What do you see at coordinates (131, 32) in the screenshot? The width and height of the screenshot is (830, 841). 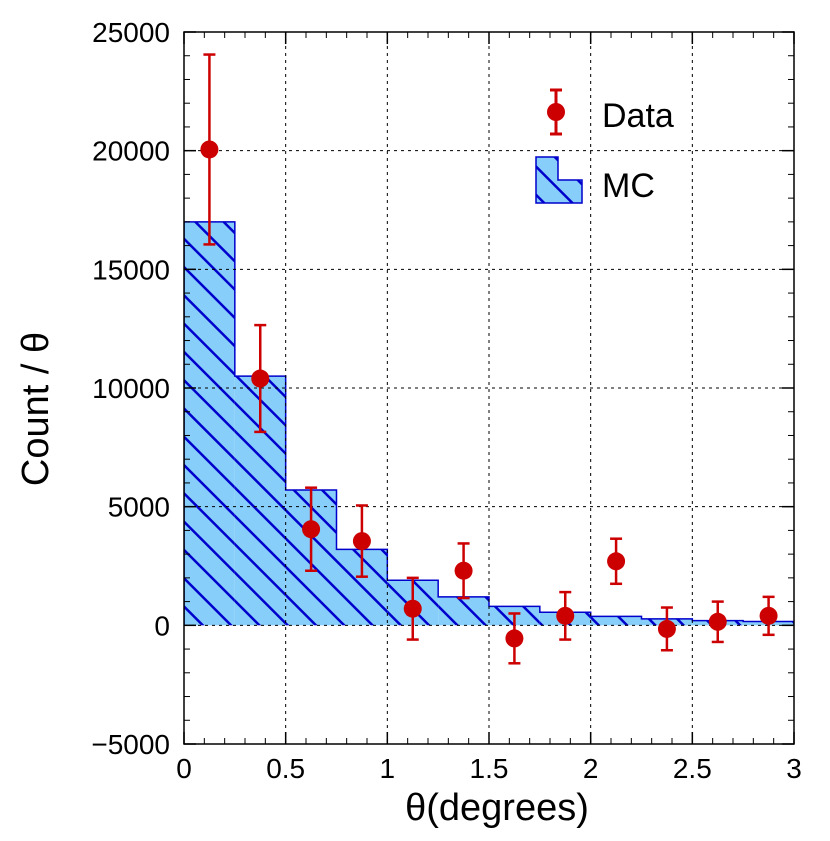 I see `y-tick-label: 25000` at bounding box center [131, 32].